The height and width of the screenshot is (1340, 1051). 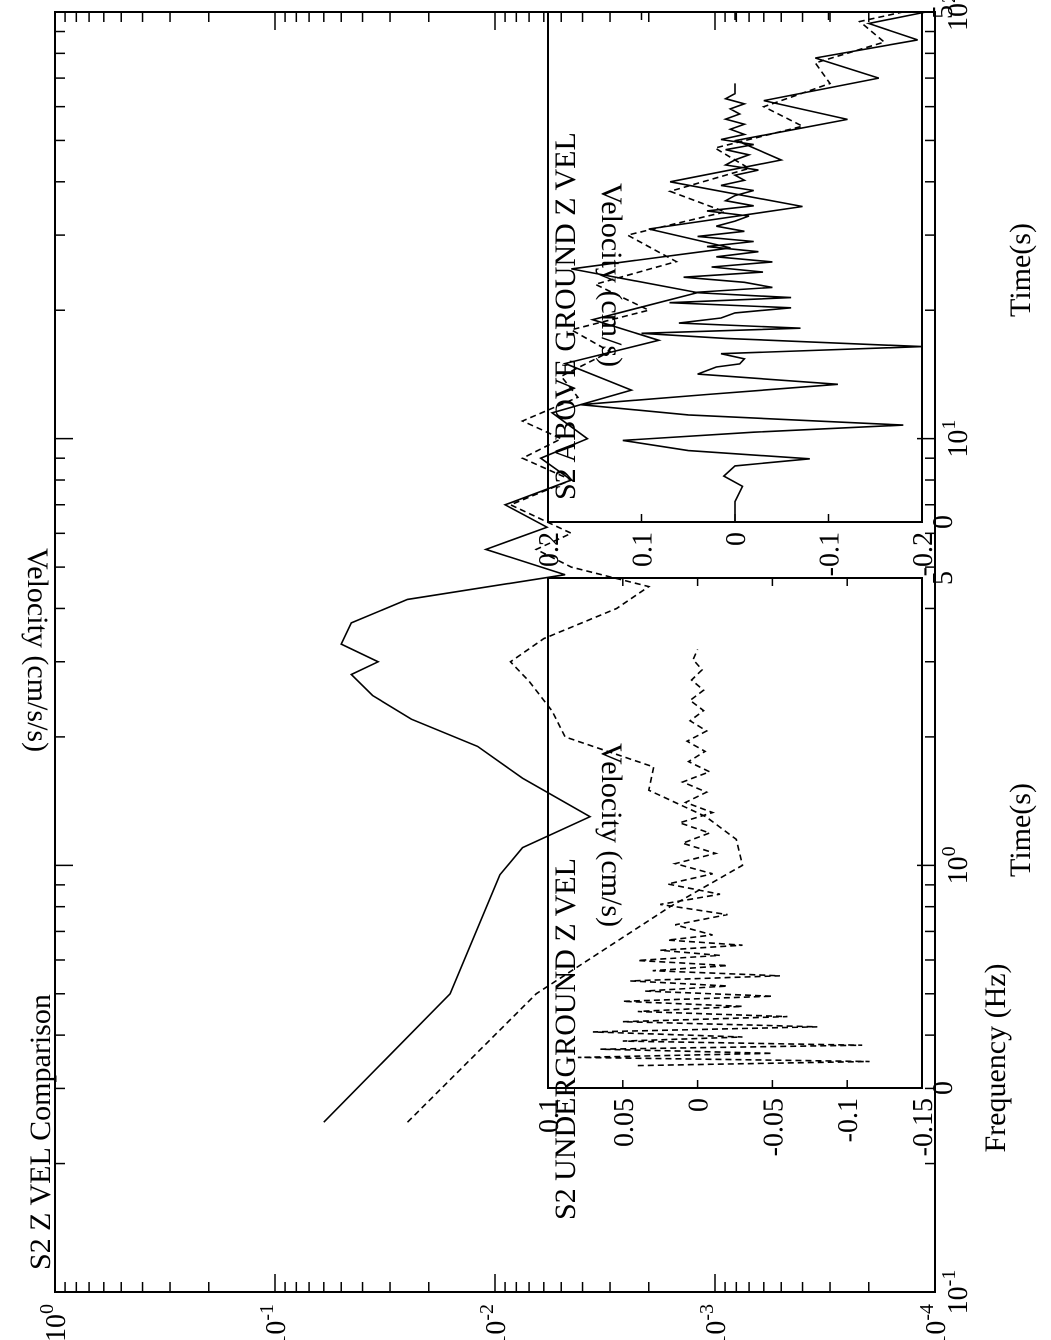 I want to click on above-ground-series-solid, so click(x=751, y=302).